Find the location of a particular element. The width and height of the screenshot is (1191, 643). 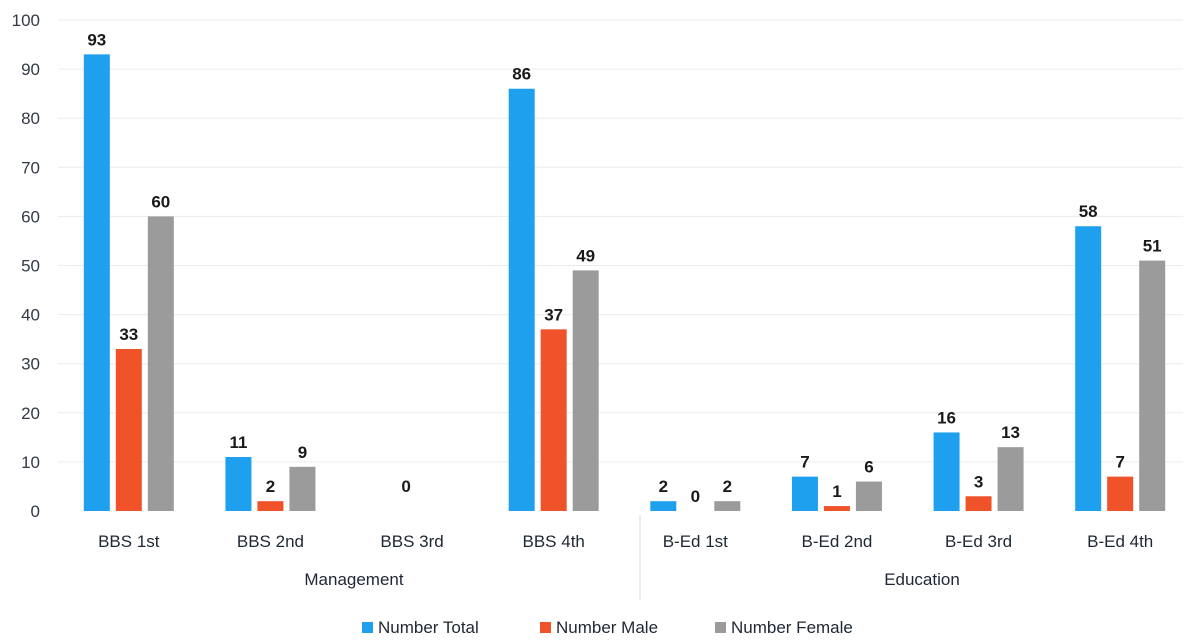

data-label: 37 is located at coordinates (553, 314).